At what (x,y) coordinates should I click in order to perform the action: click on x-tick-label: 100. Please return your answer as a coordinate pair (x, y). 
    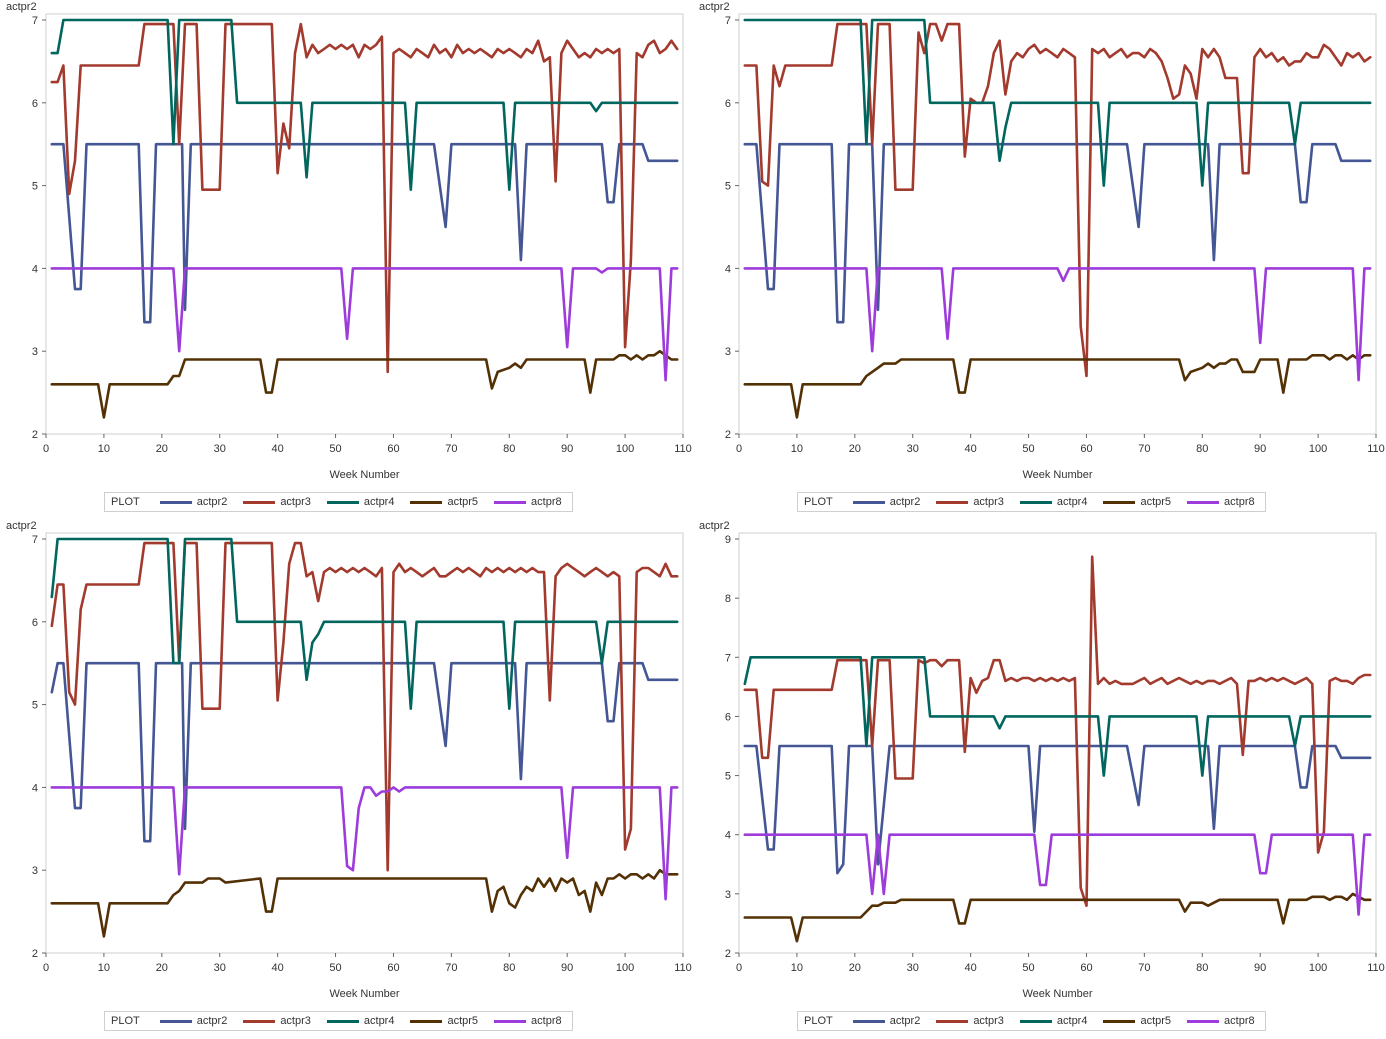
    Looking at the image, I should click on (625, 449).